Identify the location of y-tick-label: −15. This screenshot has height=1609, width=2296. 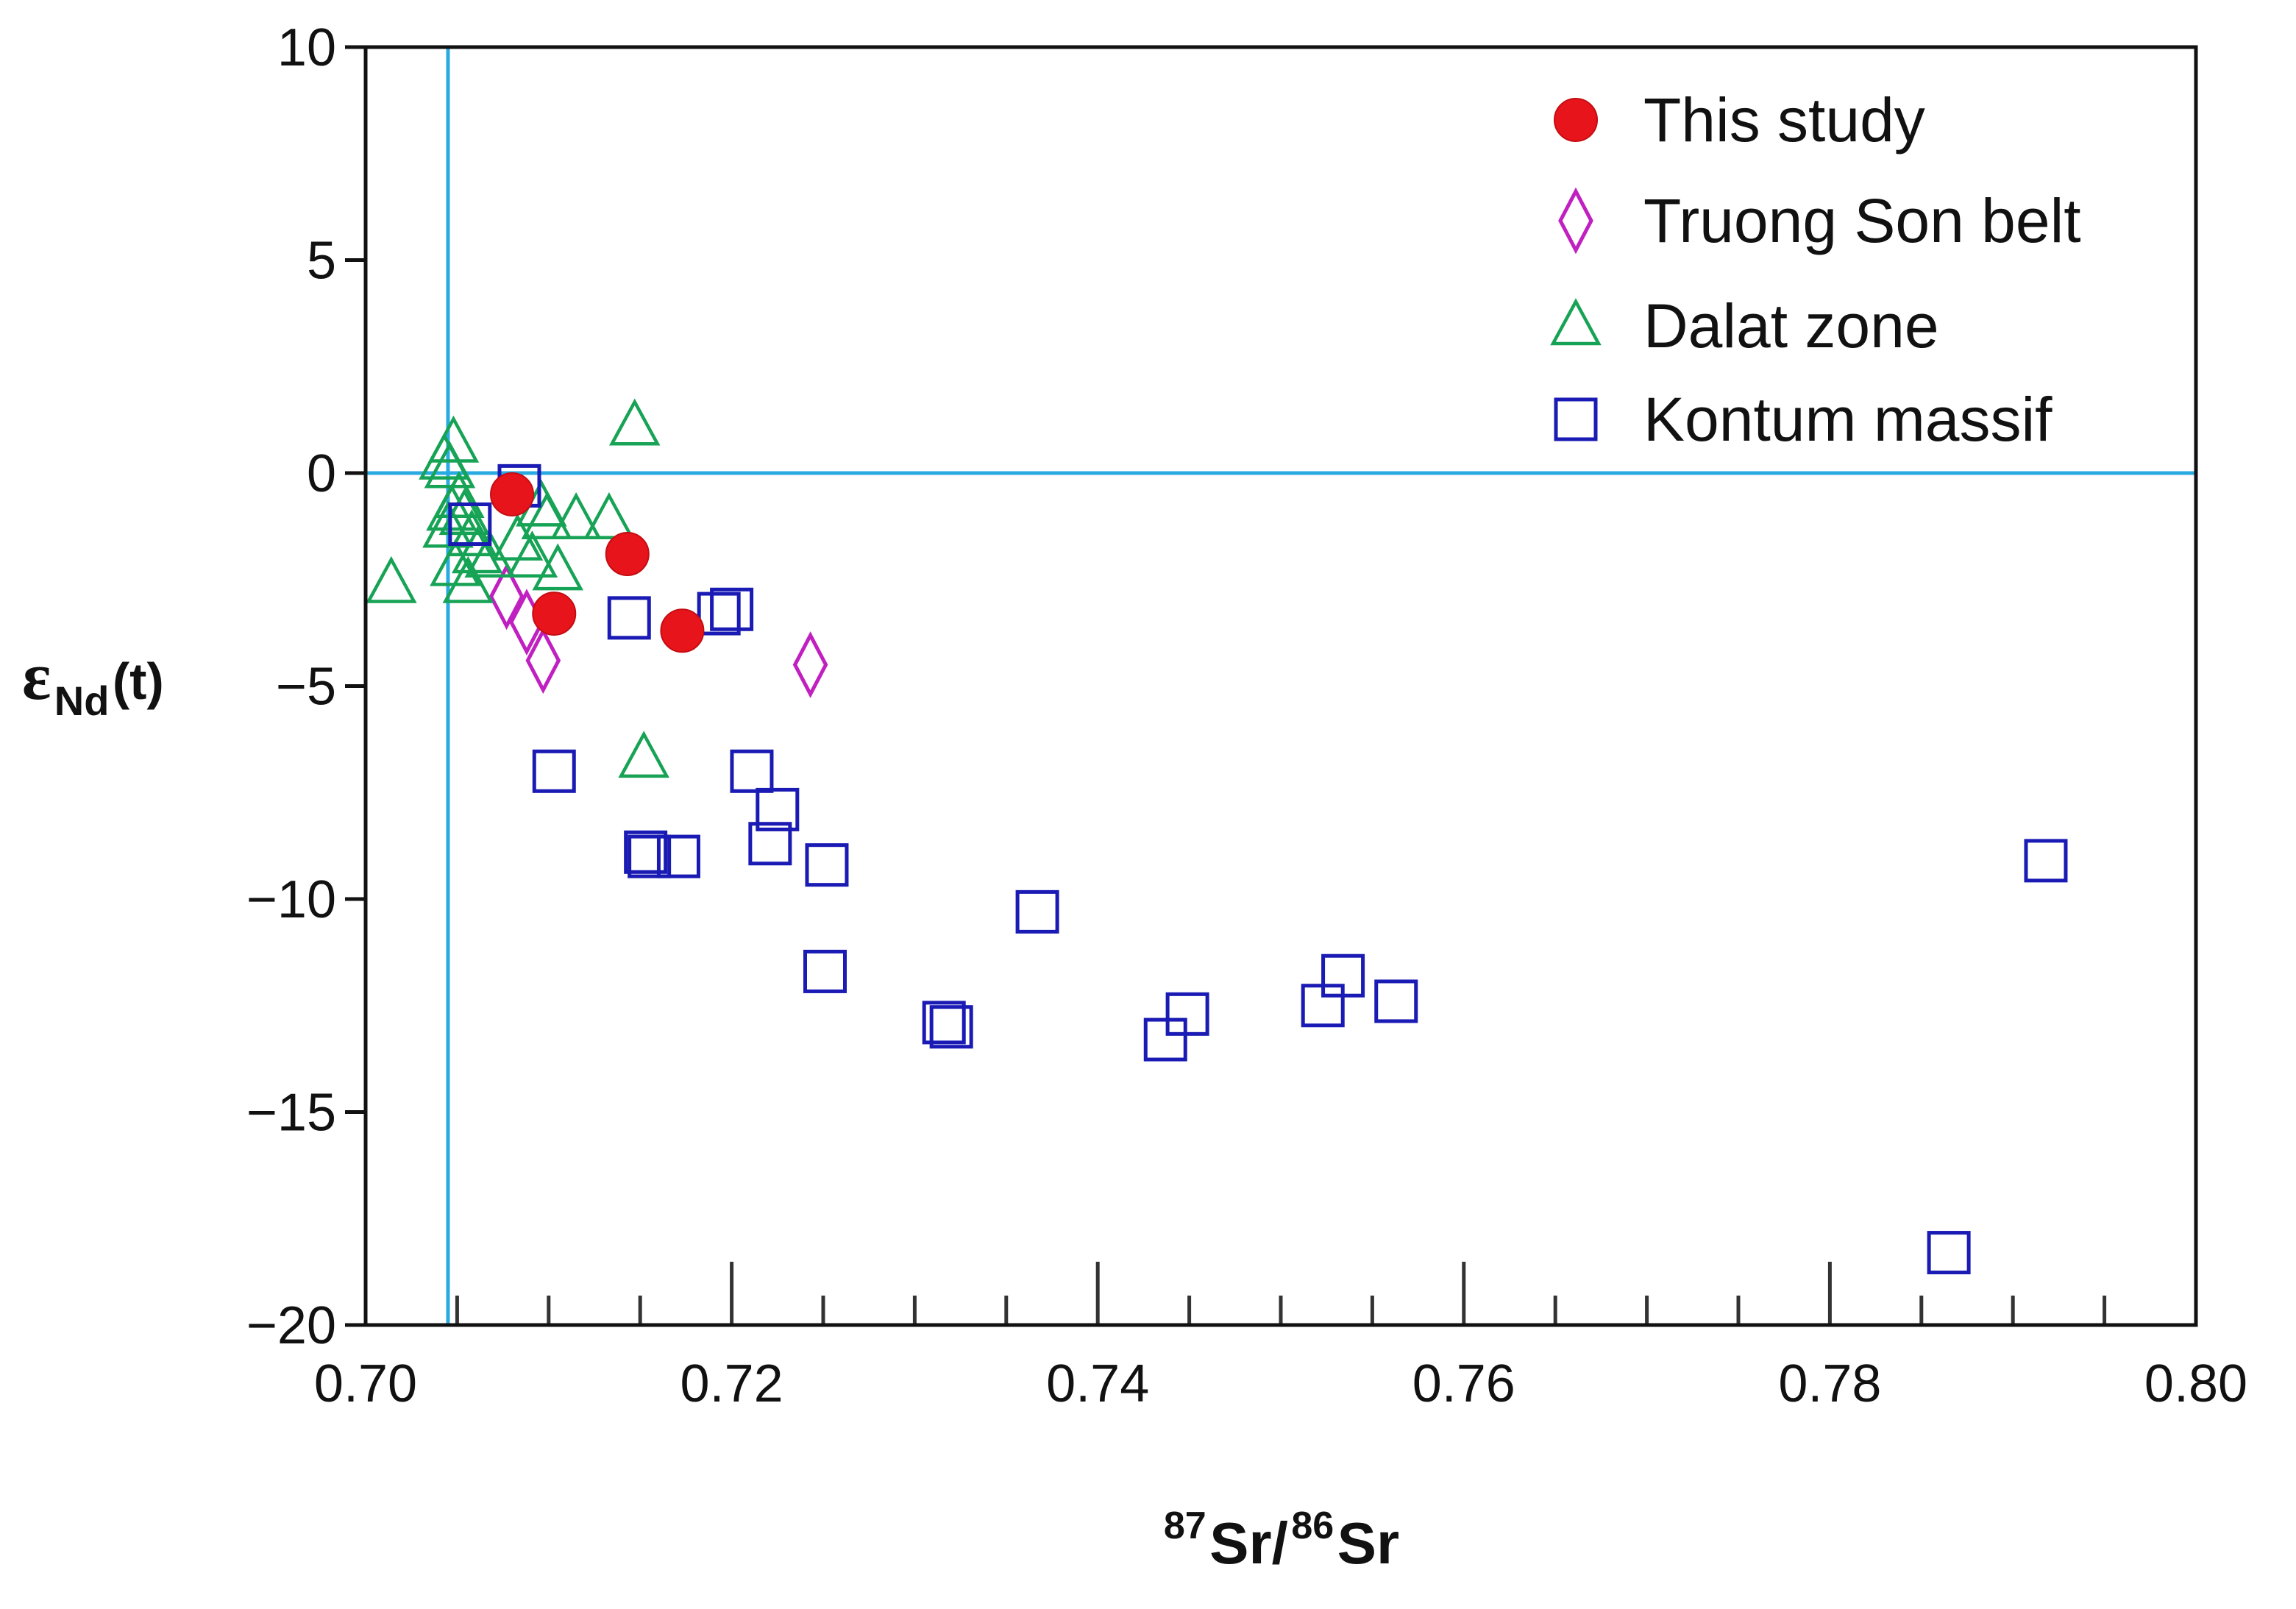
(291, 1113).